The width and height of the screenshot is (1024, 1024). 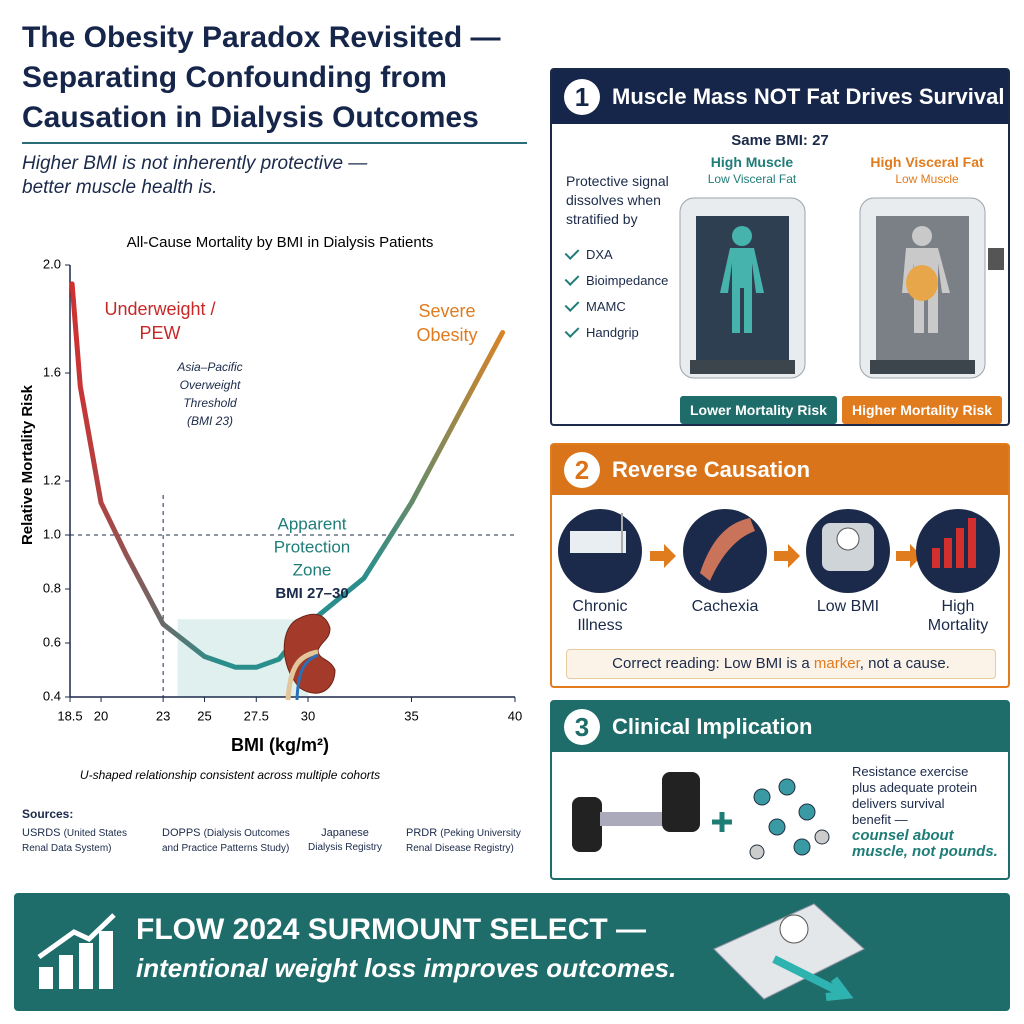 What do you see at coordinates (836, 663) in the screenshot?
I see `note-emphasis: marker` at bounding box center [836, 663].